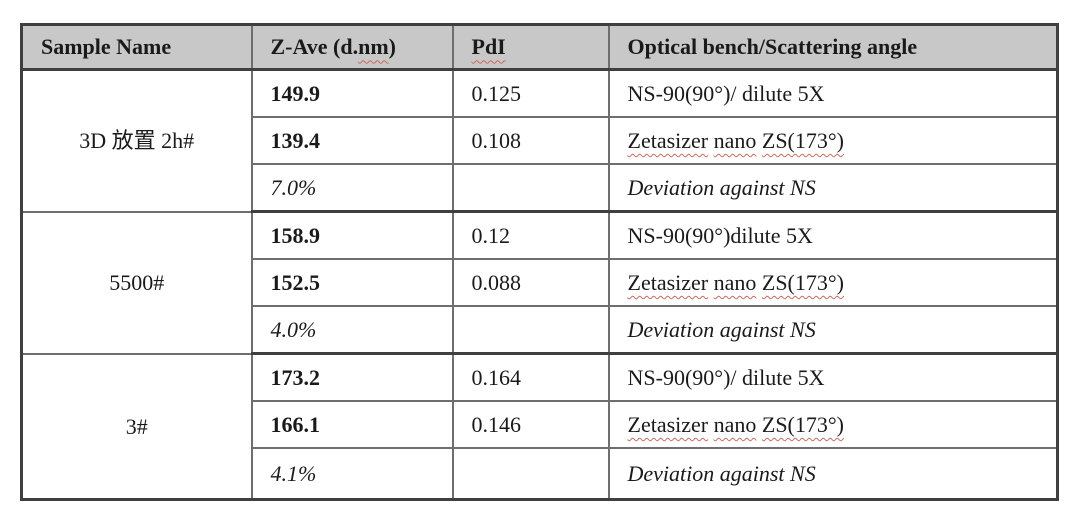 This screenshot has width=1080, height=515. Describe the element at coordinates (720, 235) in the screenshot. I see `text-part: NS-90(90°)dilute 5X` at that location.